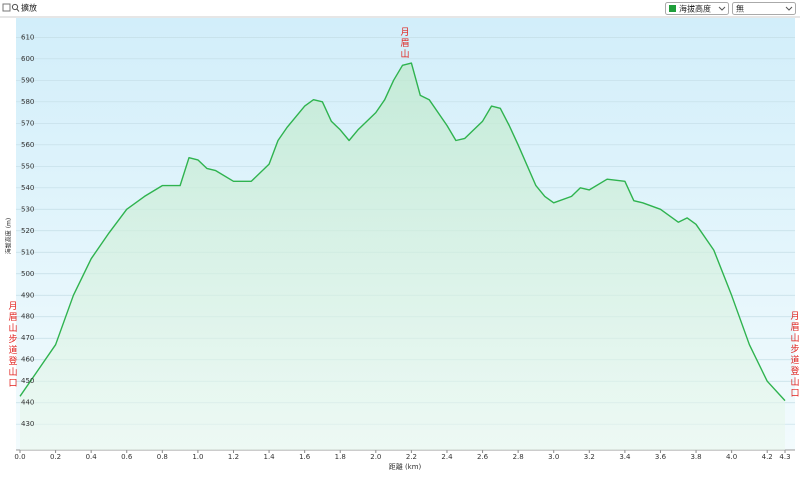 The height and width of the screenshot is (478, 800). I want to click on end-annotation: 月眉山步道登山口, so click(794, 355).